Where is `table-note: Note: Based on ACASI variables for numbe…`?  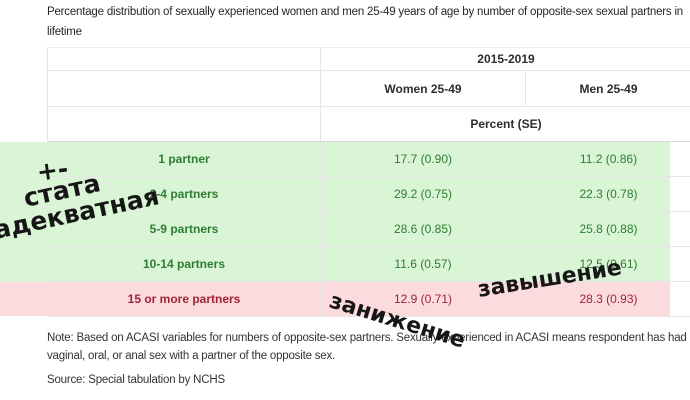 table-note: Note: Based on ACASI variables for numbe… is located at coordinates (367, 347).